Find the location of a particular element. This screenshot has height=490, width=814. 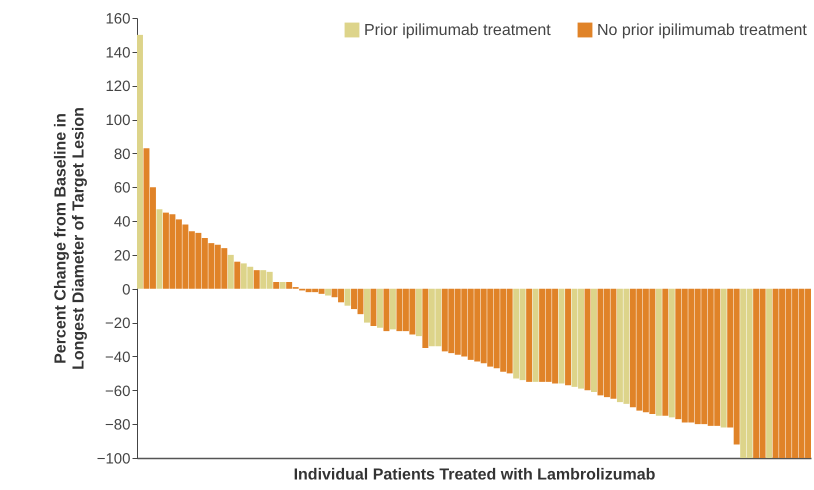

x-axis-title: Individual Patients Treated with Lambrolizumab is located at coordinates (475, 475).